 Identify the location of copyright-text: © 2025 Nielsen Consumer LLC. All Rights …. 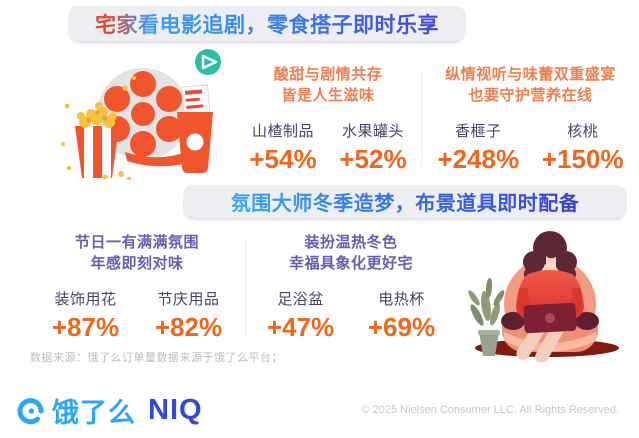
(490, 410).